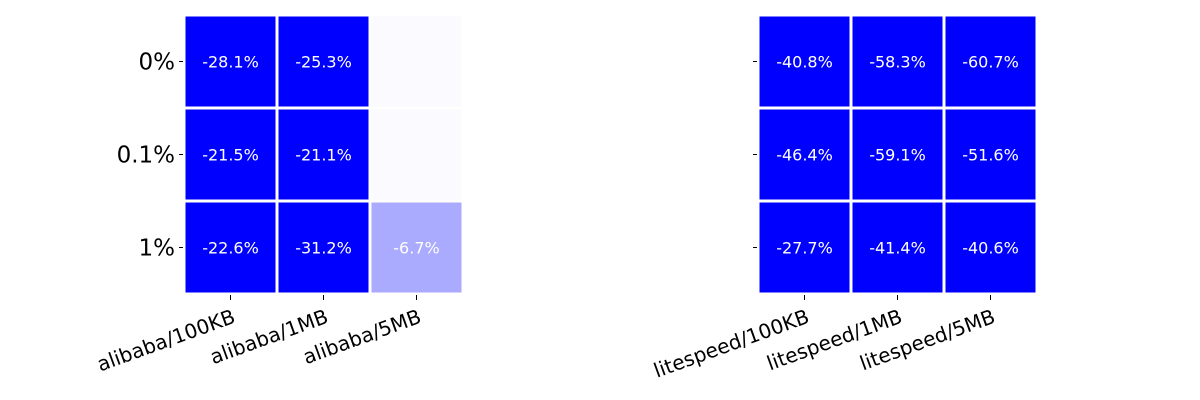 Image resolution: width=1200 pixels, height=400 pixels. Describe the element at coordinates (146, 156) in the screenshot. I see `row-label: 0.1%` at that location.